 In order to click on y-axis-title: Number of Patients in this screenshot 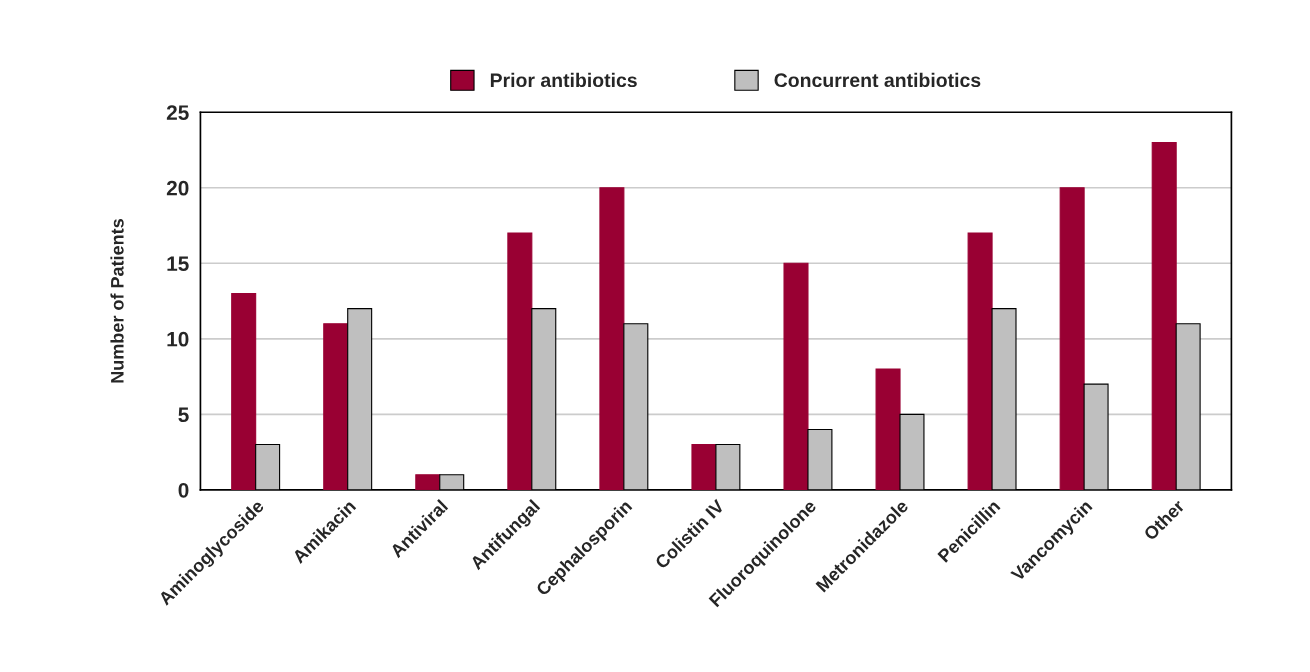, I will do `click(117, 301)`.